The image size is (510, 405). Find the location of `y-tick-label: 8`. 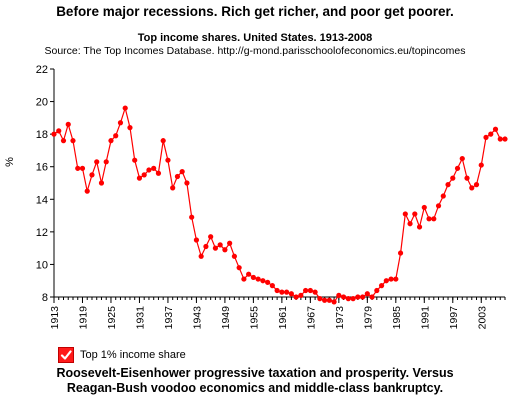

y-tick-label: 8 is located at coordinates (45, 298).